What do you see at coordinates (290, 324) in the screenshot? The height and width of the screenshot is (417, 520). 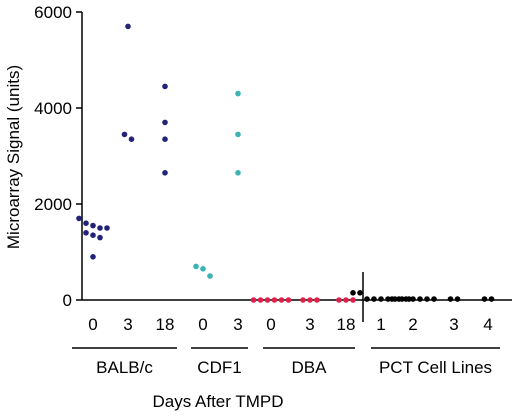 I see `category-labels: 0 3 18 0 3 0 3 18 1 2 3 4` at bounding box center [290, 324].